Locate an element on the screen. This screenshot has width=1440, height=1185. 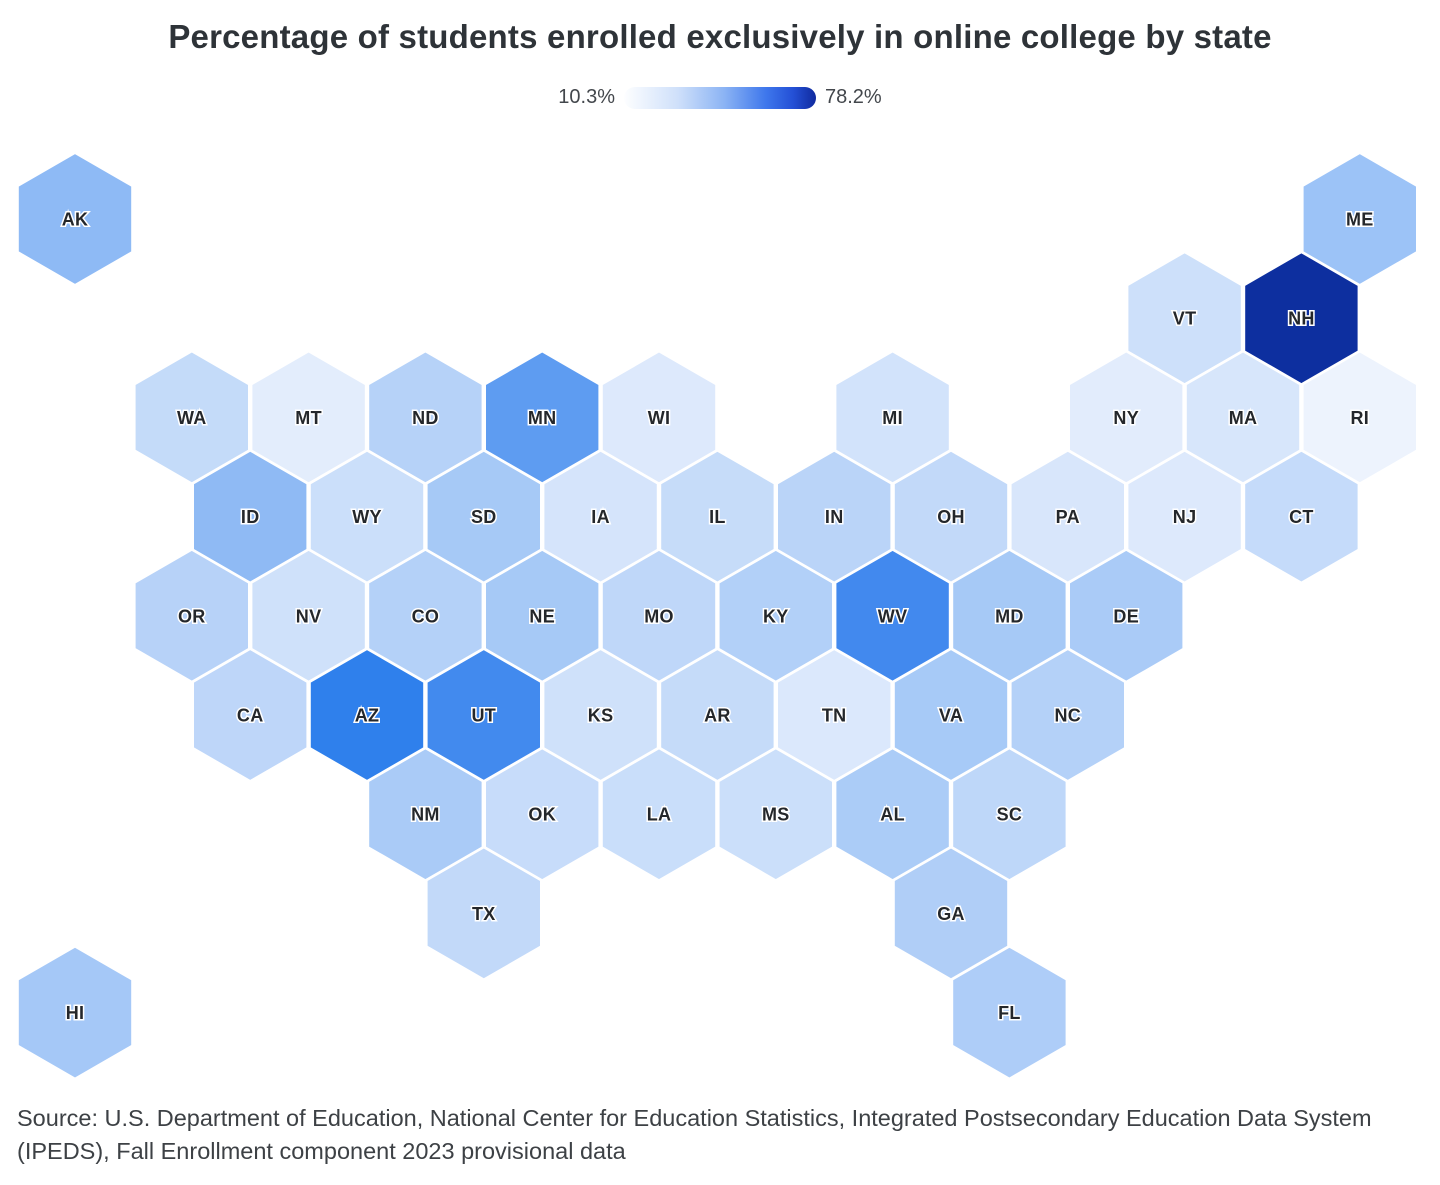
hex-AR is located at coordinates (717, 715).